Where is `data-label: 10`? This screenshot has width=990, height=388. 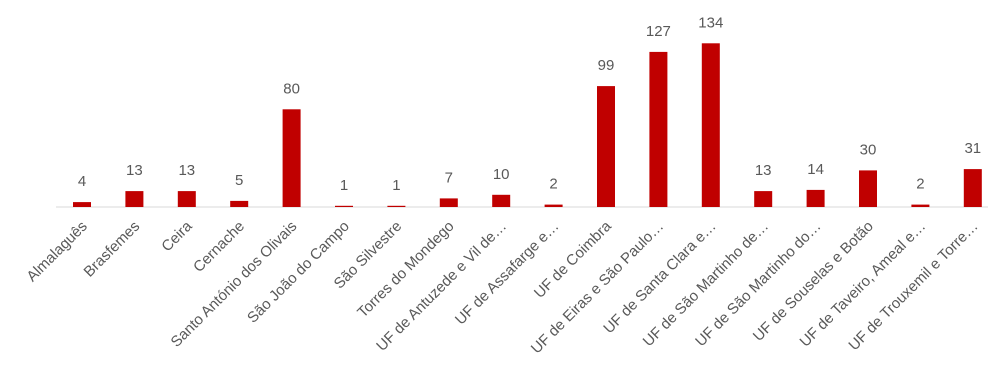
data-label: 10 is located at coordinates (501, 174).